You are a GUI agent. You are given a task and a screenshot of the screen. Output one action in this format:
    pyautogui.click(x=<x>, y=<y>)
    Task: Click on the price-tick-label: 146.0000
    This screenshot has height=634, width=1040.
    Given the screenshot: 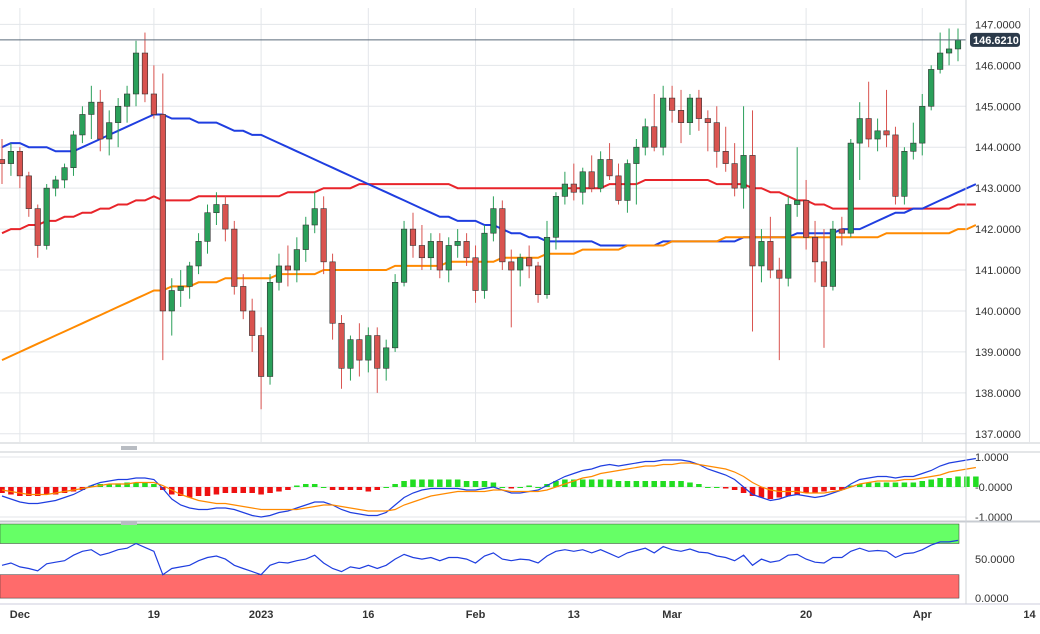 What is the action you would take?
    pyautogui.click(x=998, y=66)
    